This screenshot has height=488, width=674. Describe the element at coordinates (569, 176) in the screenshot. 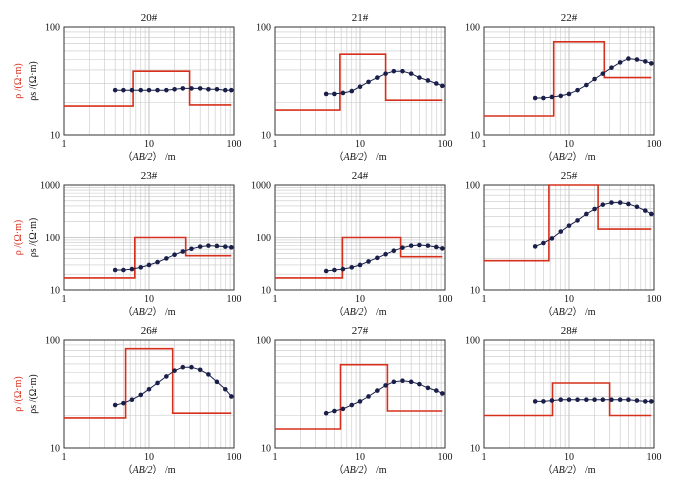

I see `panel-title: 25#` at that location.